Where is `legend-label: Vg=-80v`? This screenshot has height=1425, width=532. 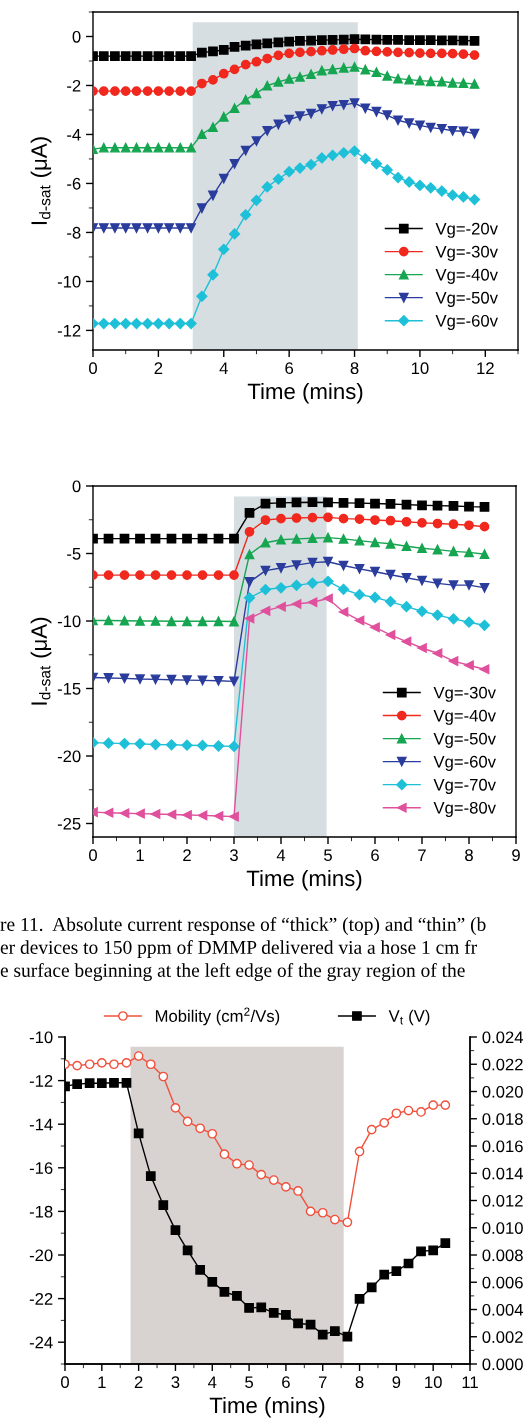 legend-label: Vg=-80v is located at coordinates (464, 809).